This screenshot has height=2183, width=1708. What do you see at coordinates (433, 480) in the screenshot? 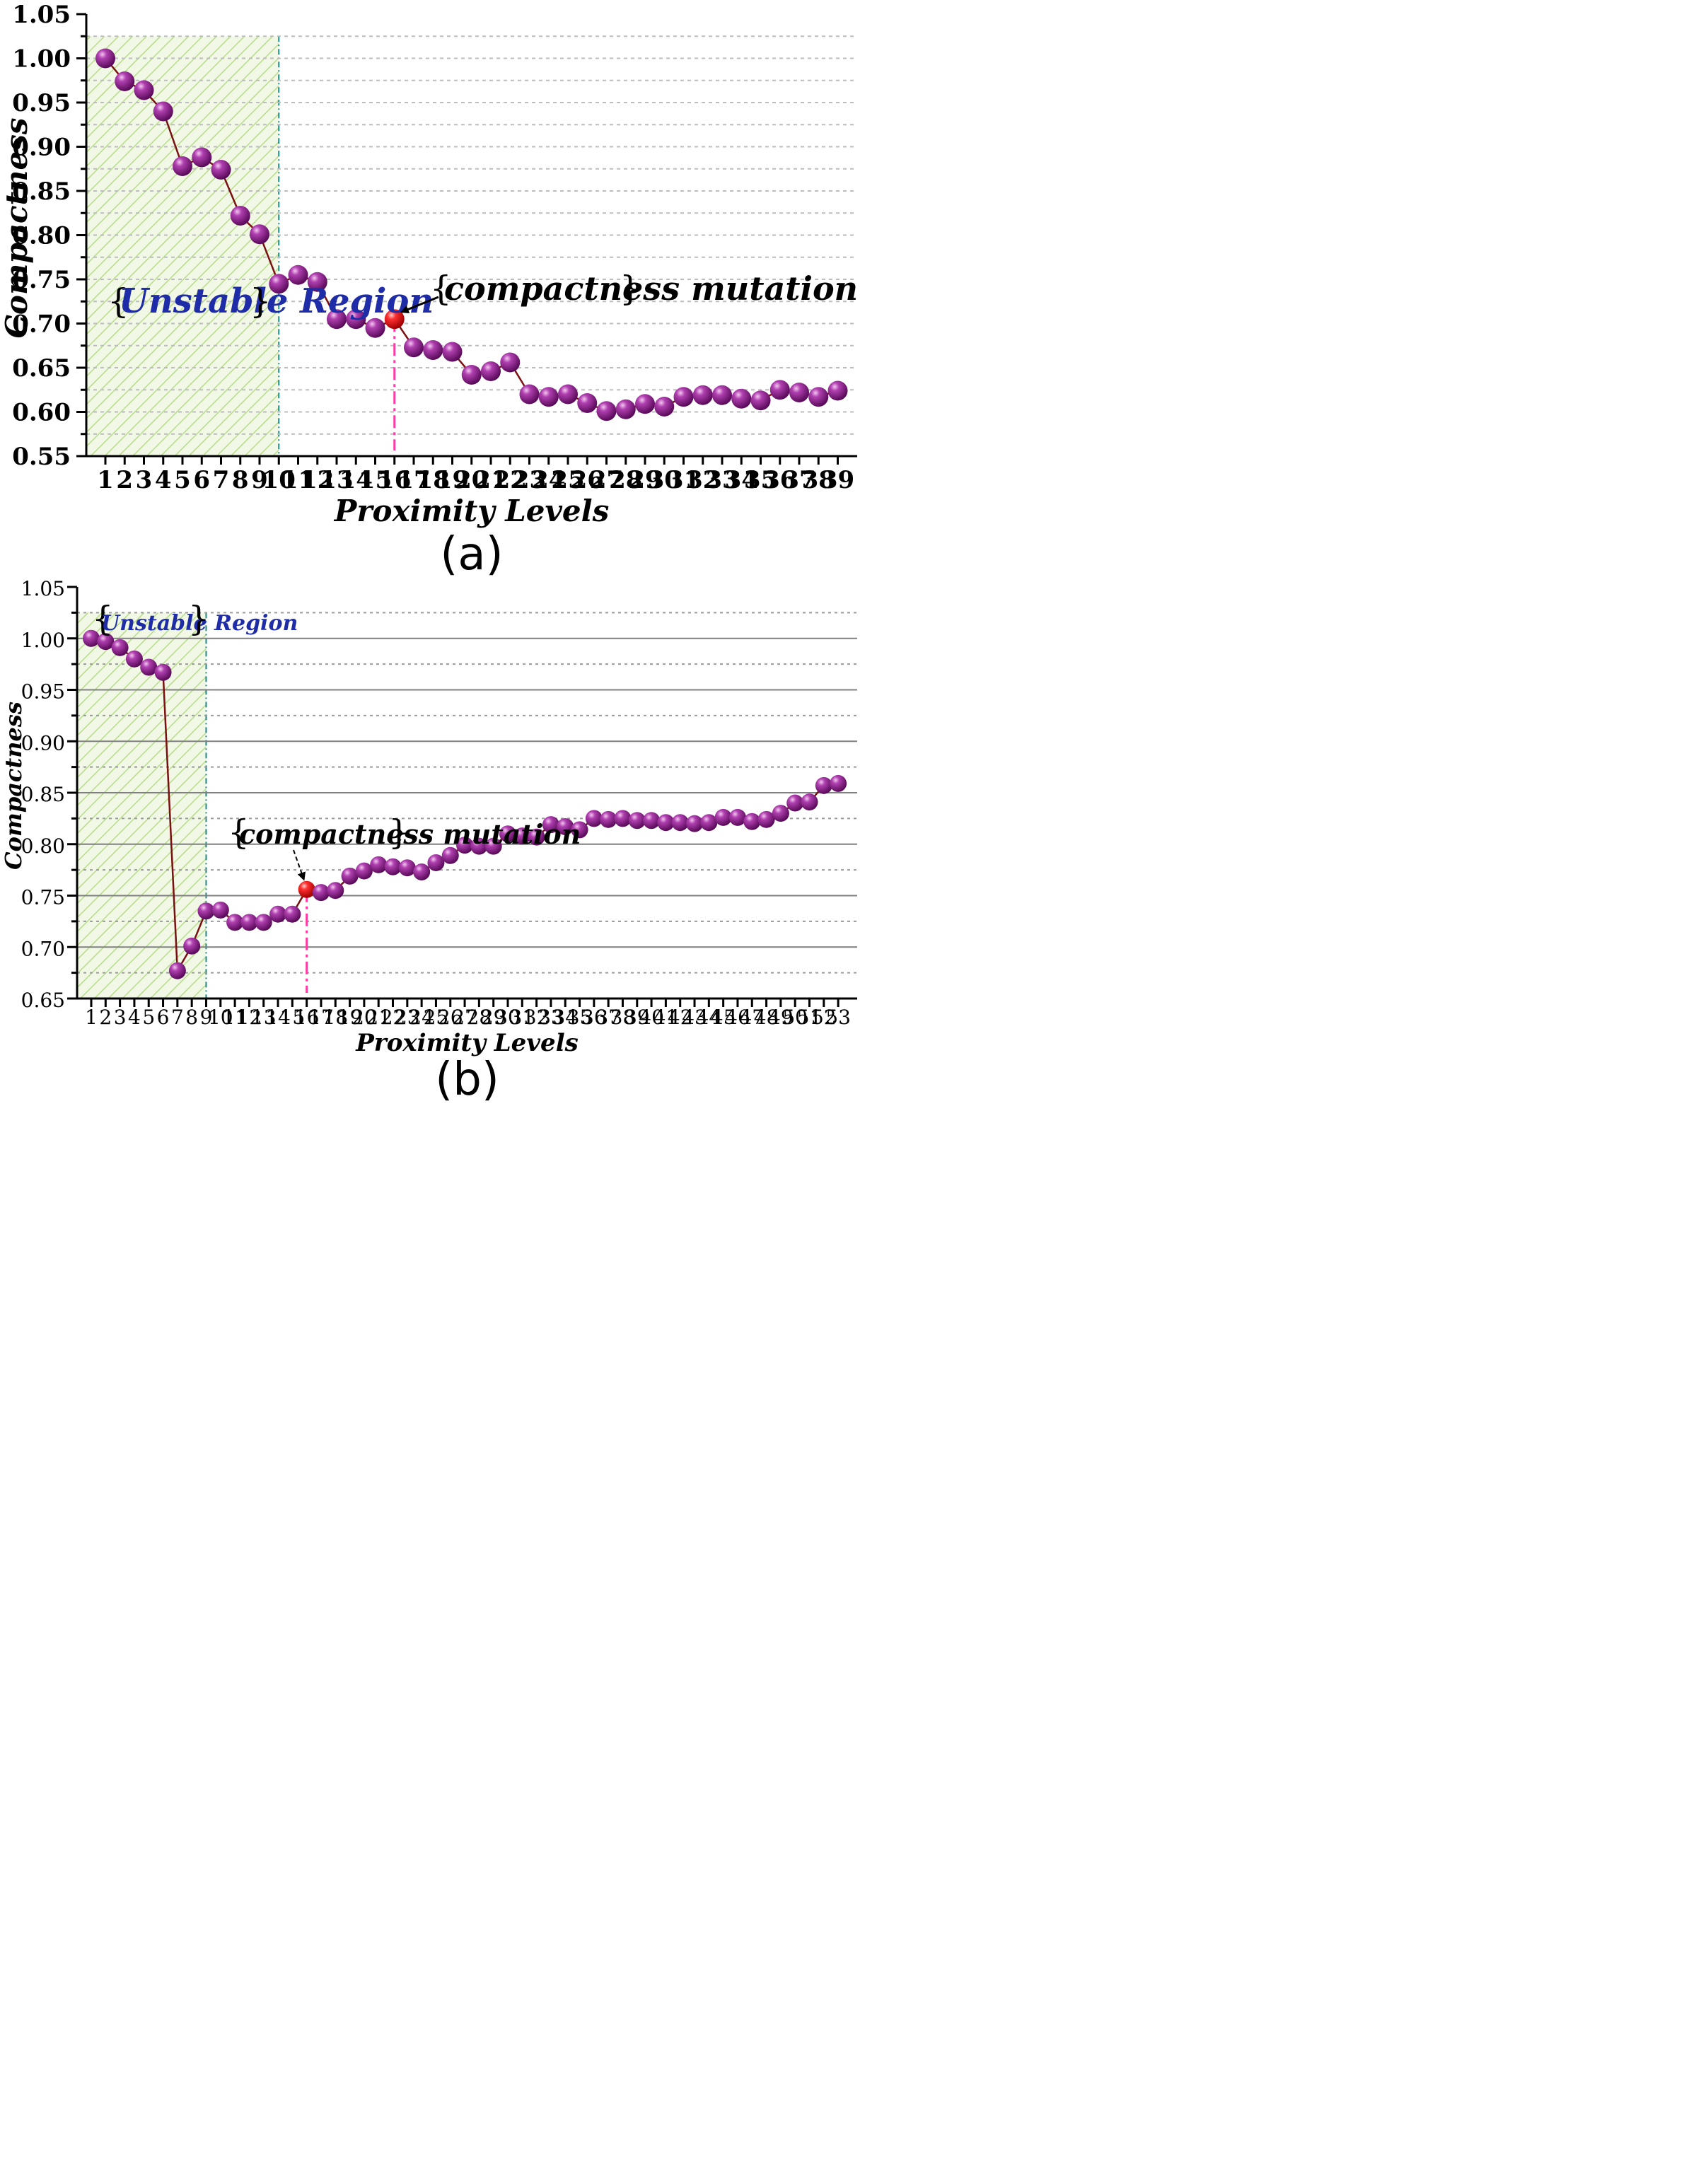
I see `x-tick-label: 18` at bounding box center [433, 480].